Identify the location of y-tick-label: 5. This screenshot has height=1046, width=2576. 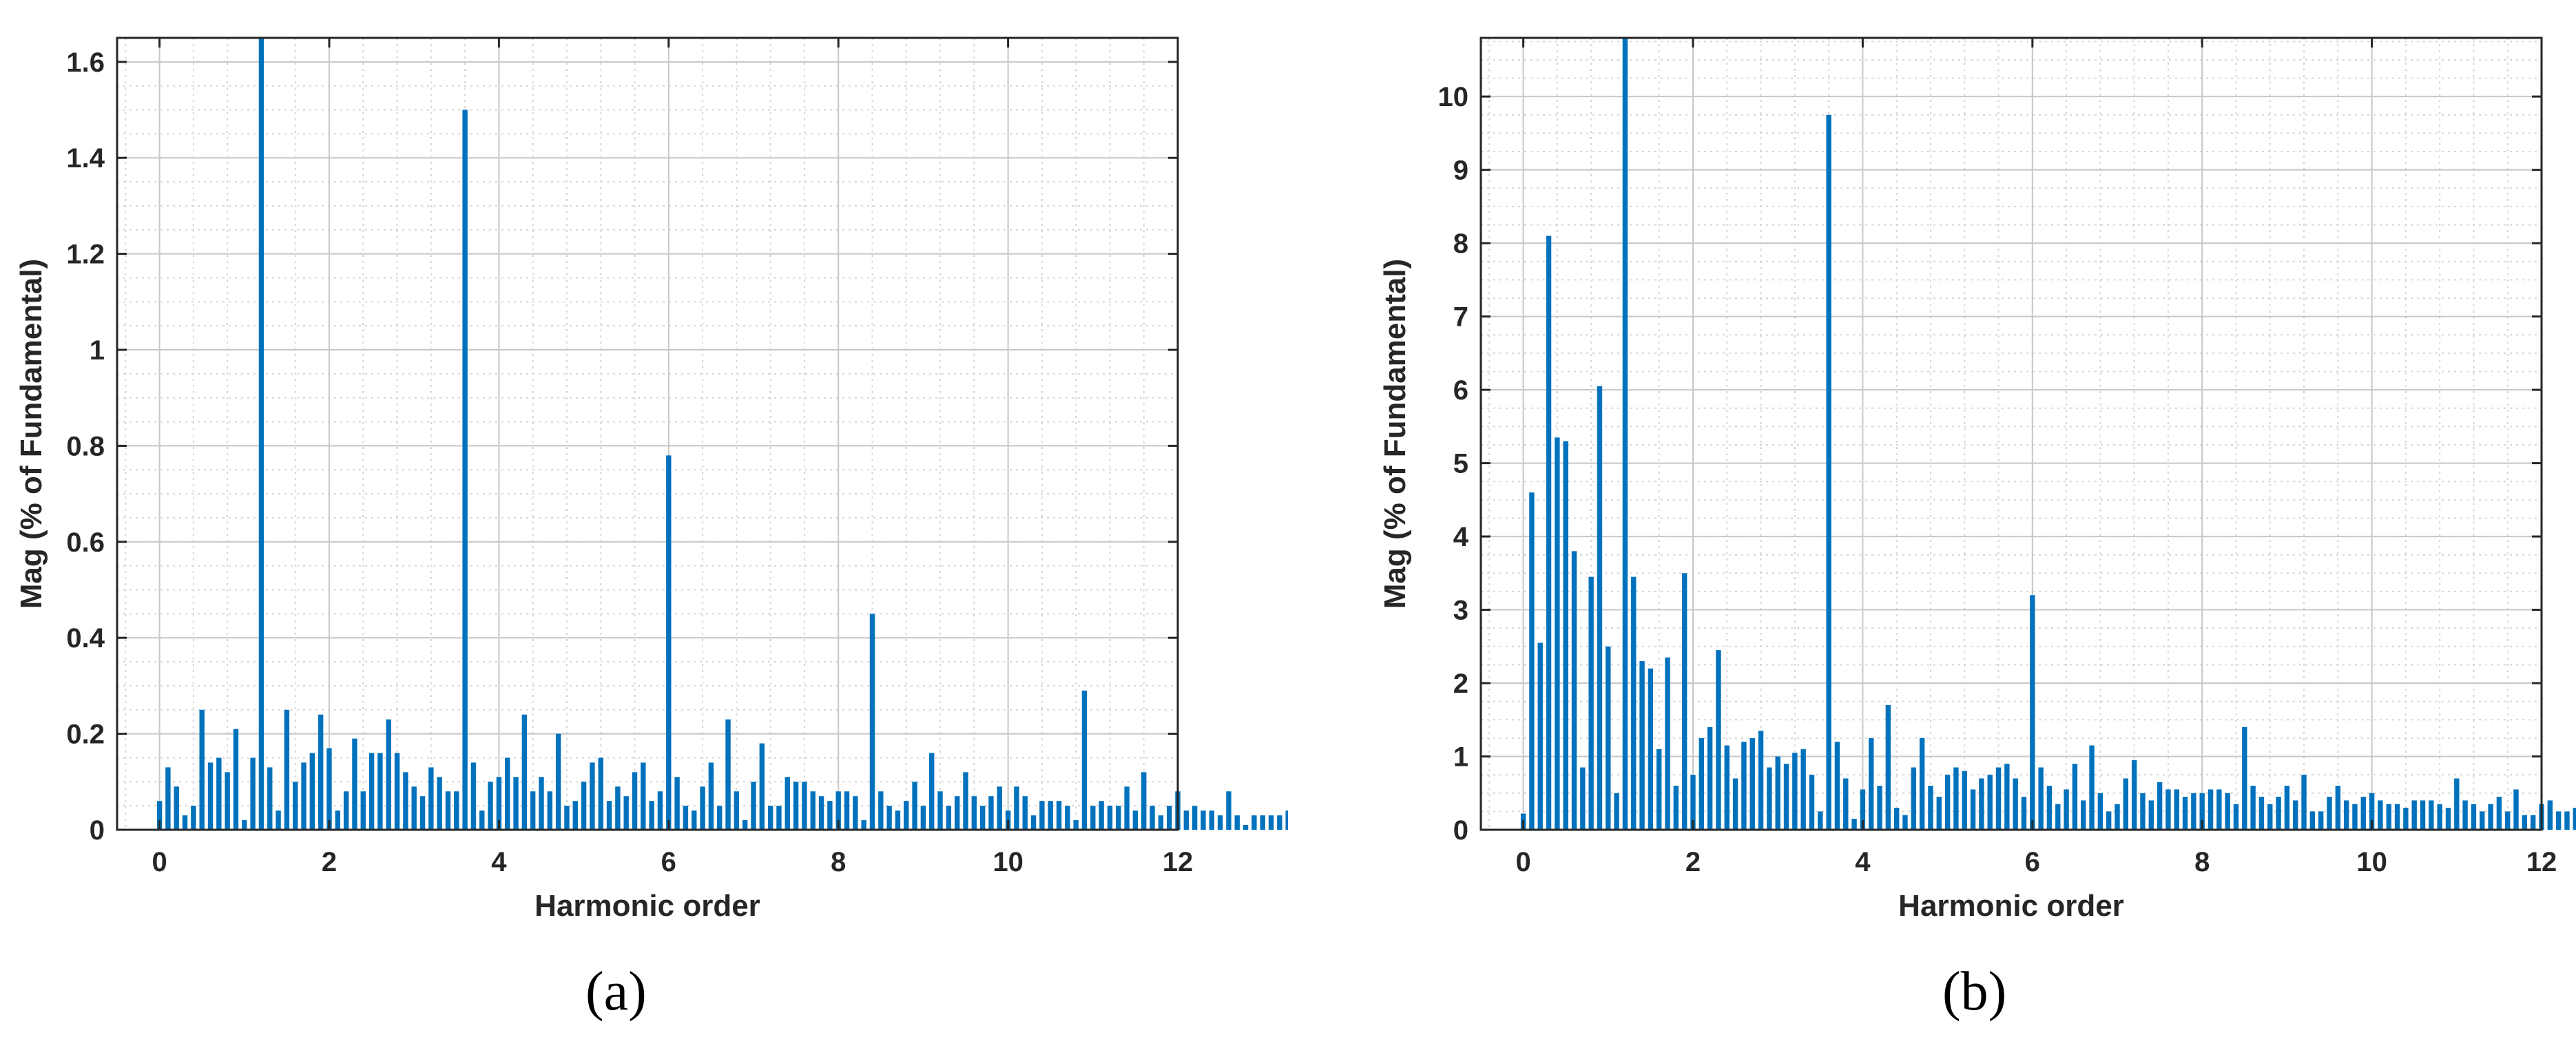
(1461, 464).